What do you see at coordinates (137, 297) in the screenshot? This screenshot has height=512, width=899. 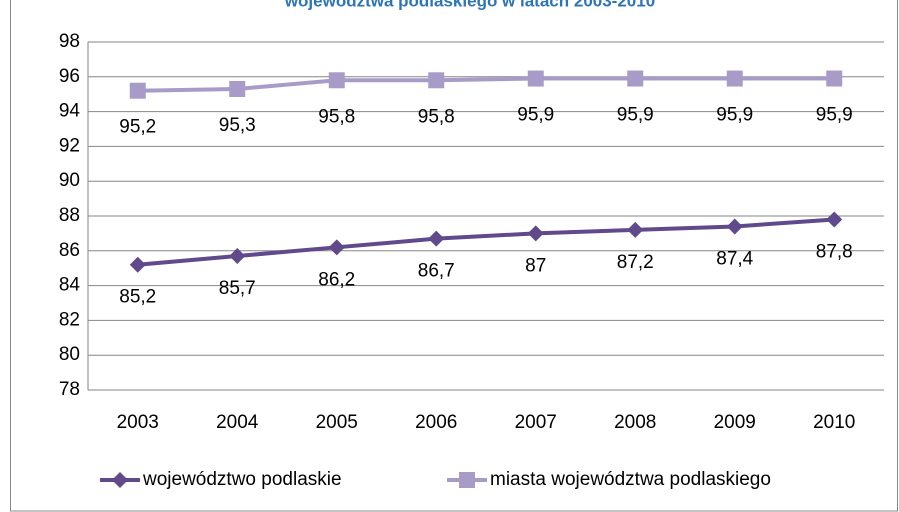 I see `data-label: 85,2` at bounding box center [137, 297].